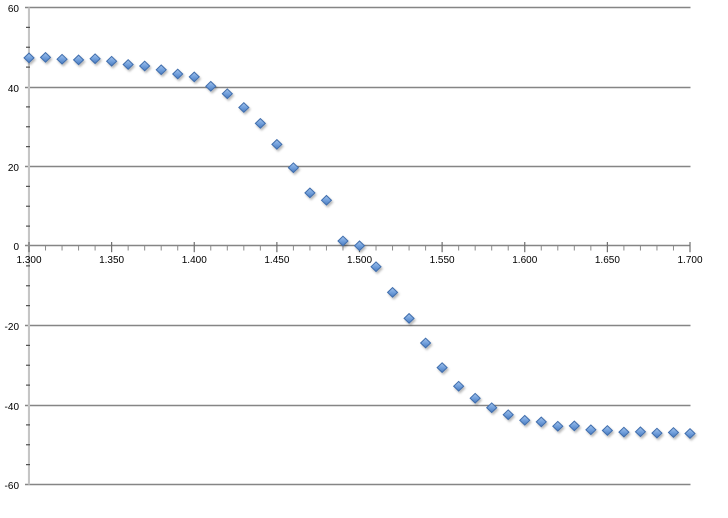  I want to click on svg-text: -60, so click(12, 486).